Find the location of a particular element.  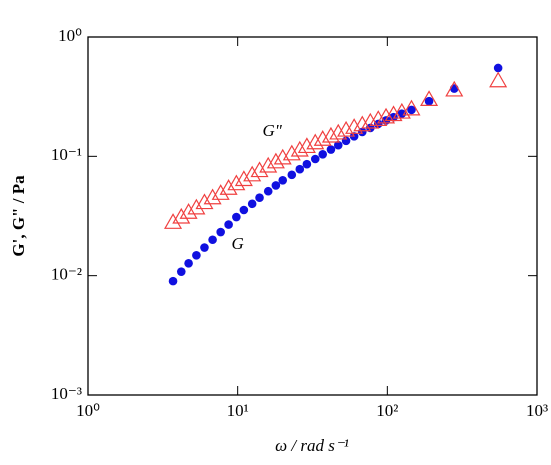

x-tick-label: 10² is located at coordinates (387, 410).